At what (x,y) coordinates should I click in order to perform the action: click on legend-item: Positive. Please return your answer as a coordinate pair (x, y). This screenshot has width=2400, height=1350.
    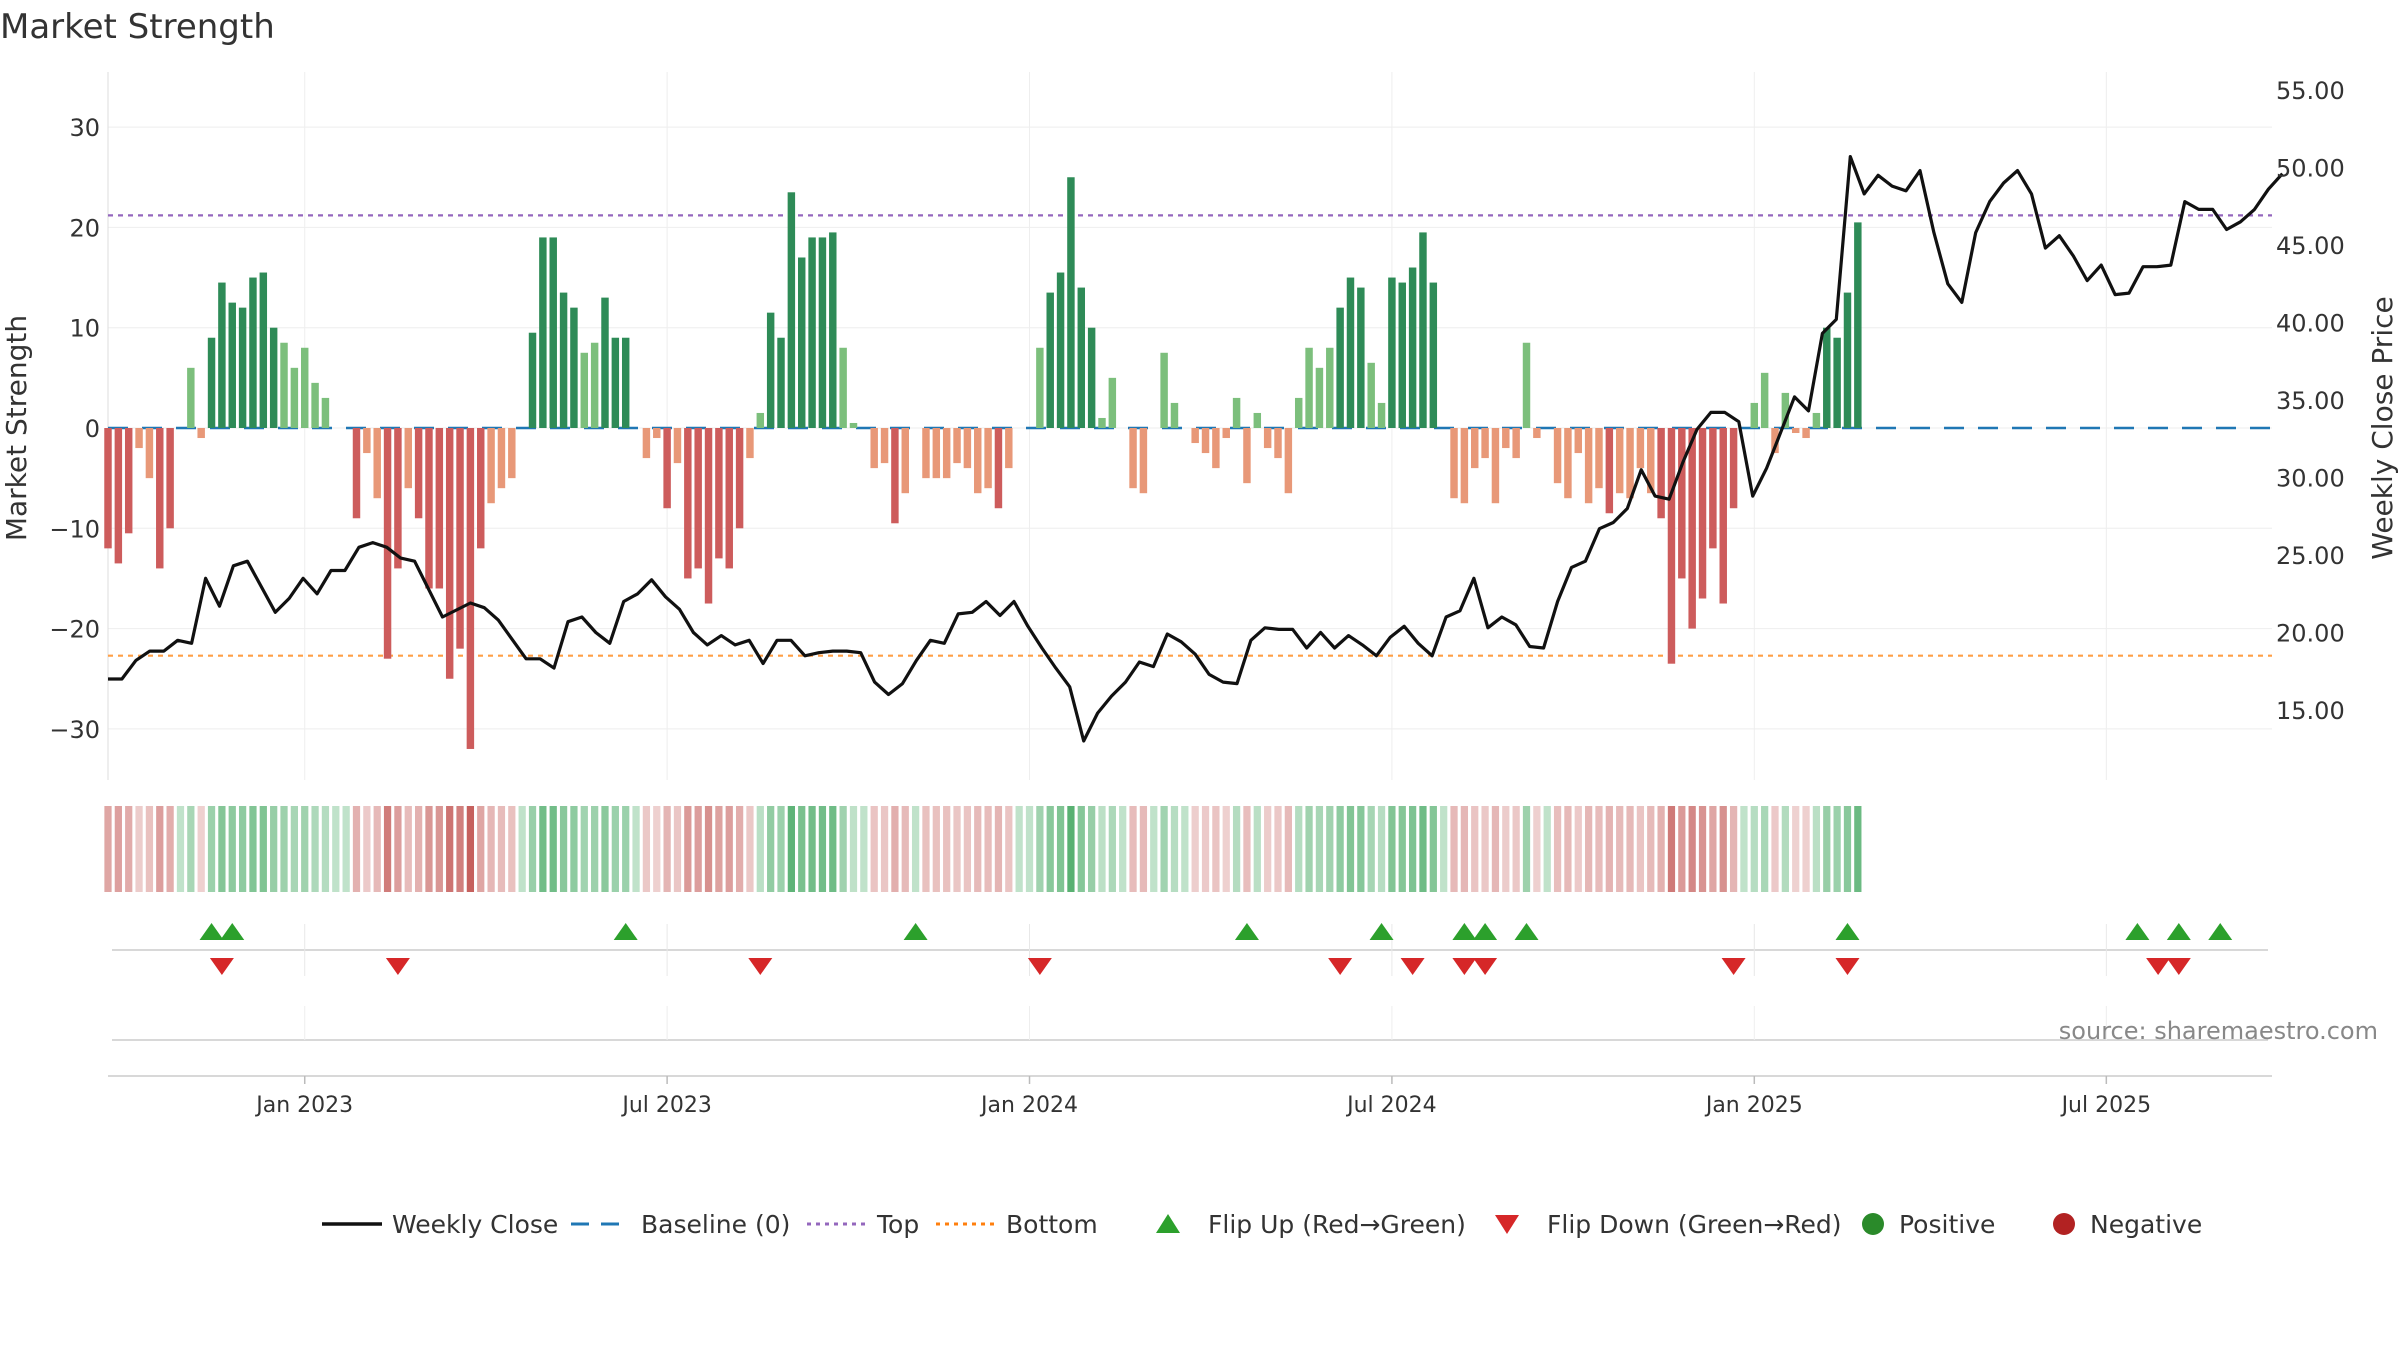
    Looking at the image, I should click on (1928, 1224).